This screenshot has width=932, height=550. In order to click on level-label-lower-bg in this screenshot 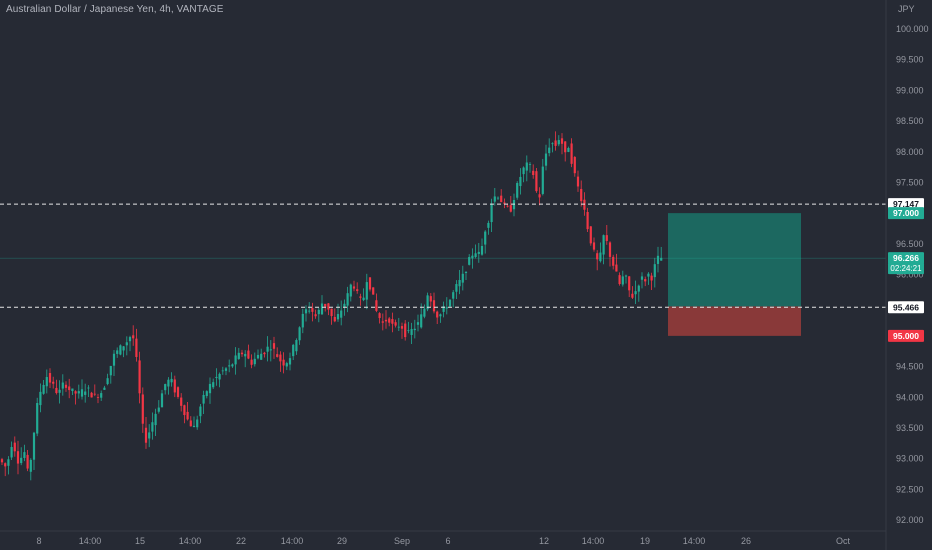, I will do `click(906, 307)`.